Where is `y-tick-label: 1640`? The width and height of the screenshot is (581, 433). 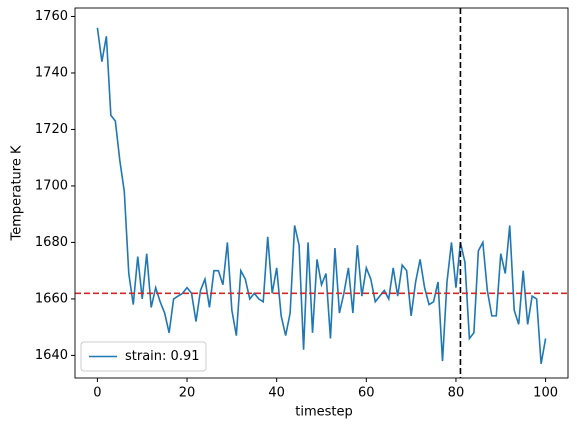 y-tick-label: 1640 is located at coordinates (51, 355).